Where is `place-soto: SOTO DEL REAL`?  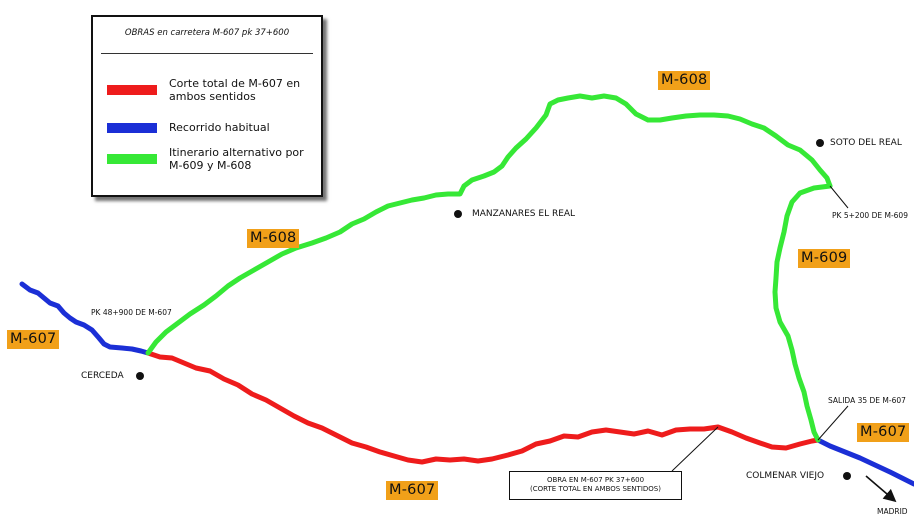
place-soto: SOTO DEL REAL is located at coordinates (866, 143).